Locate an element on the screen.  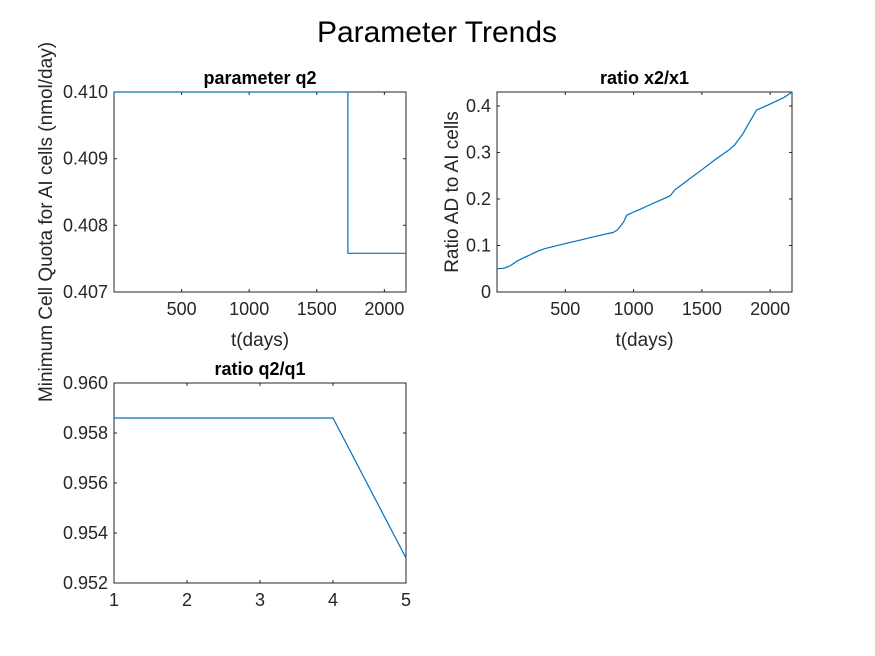
figure-title: Parameter Trends is located at coordinates (437, 32).